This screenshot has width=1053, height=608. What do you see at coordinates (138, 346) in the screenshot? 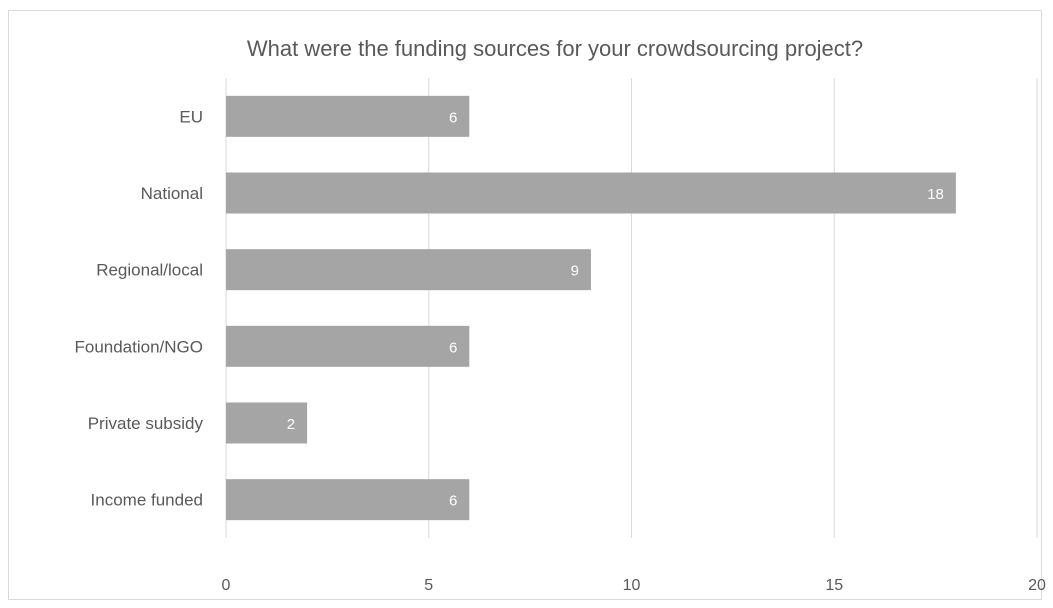
I see `category-label: Foundation/NGO` at bounding box center [138, 346].